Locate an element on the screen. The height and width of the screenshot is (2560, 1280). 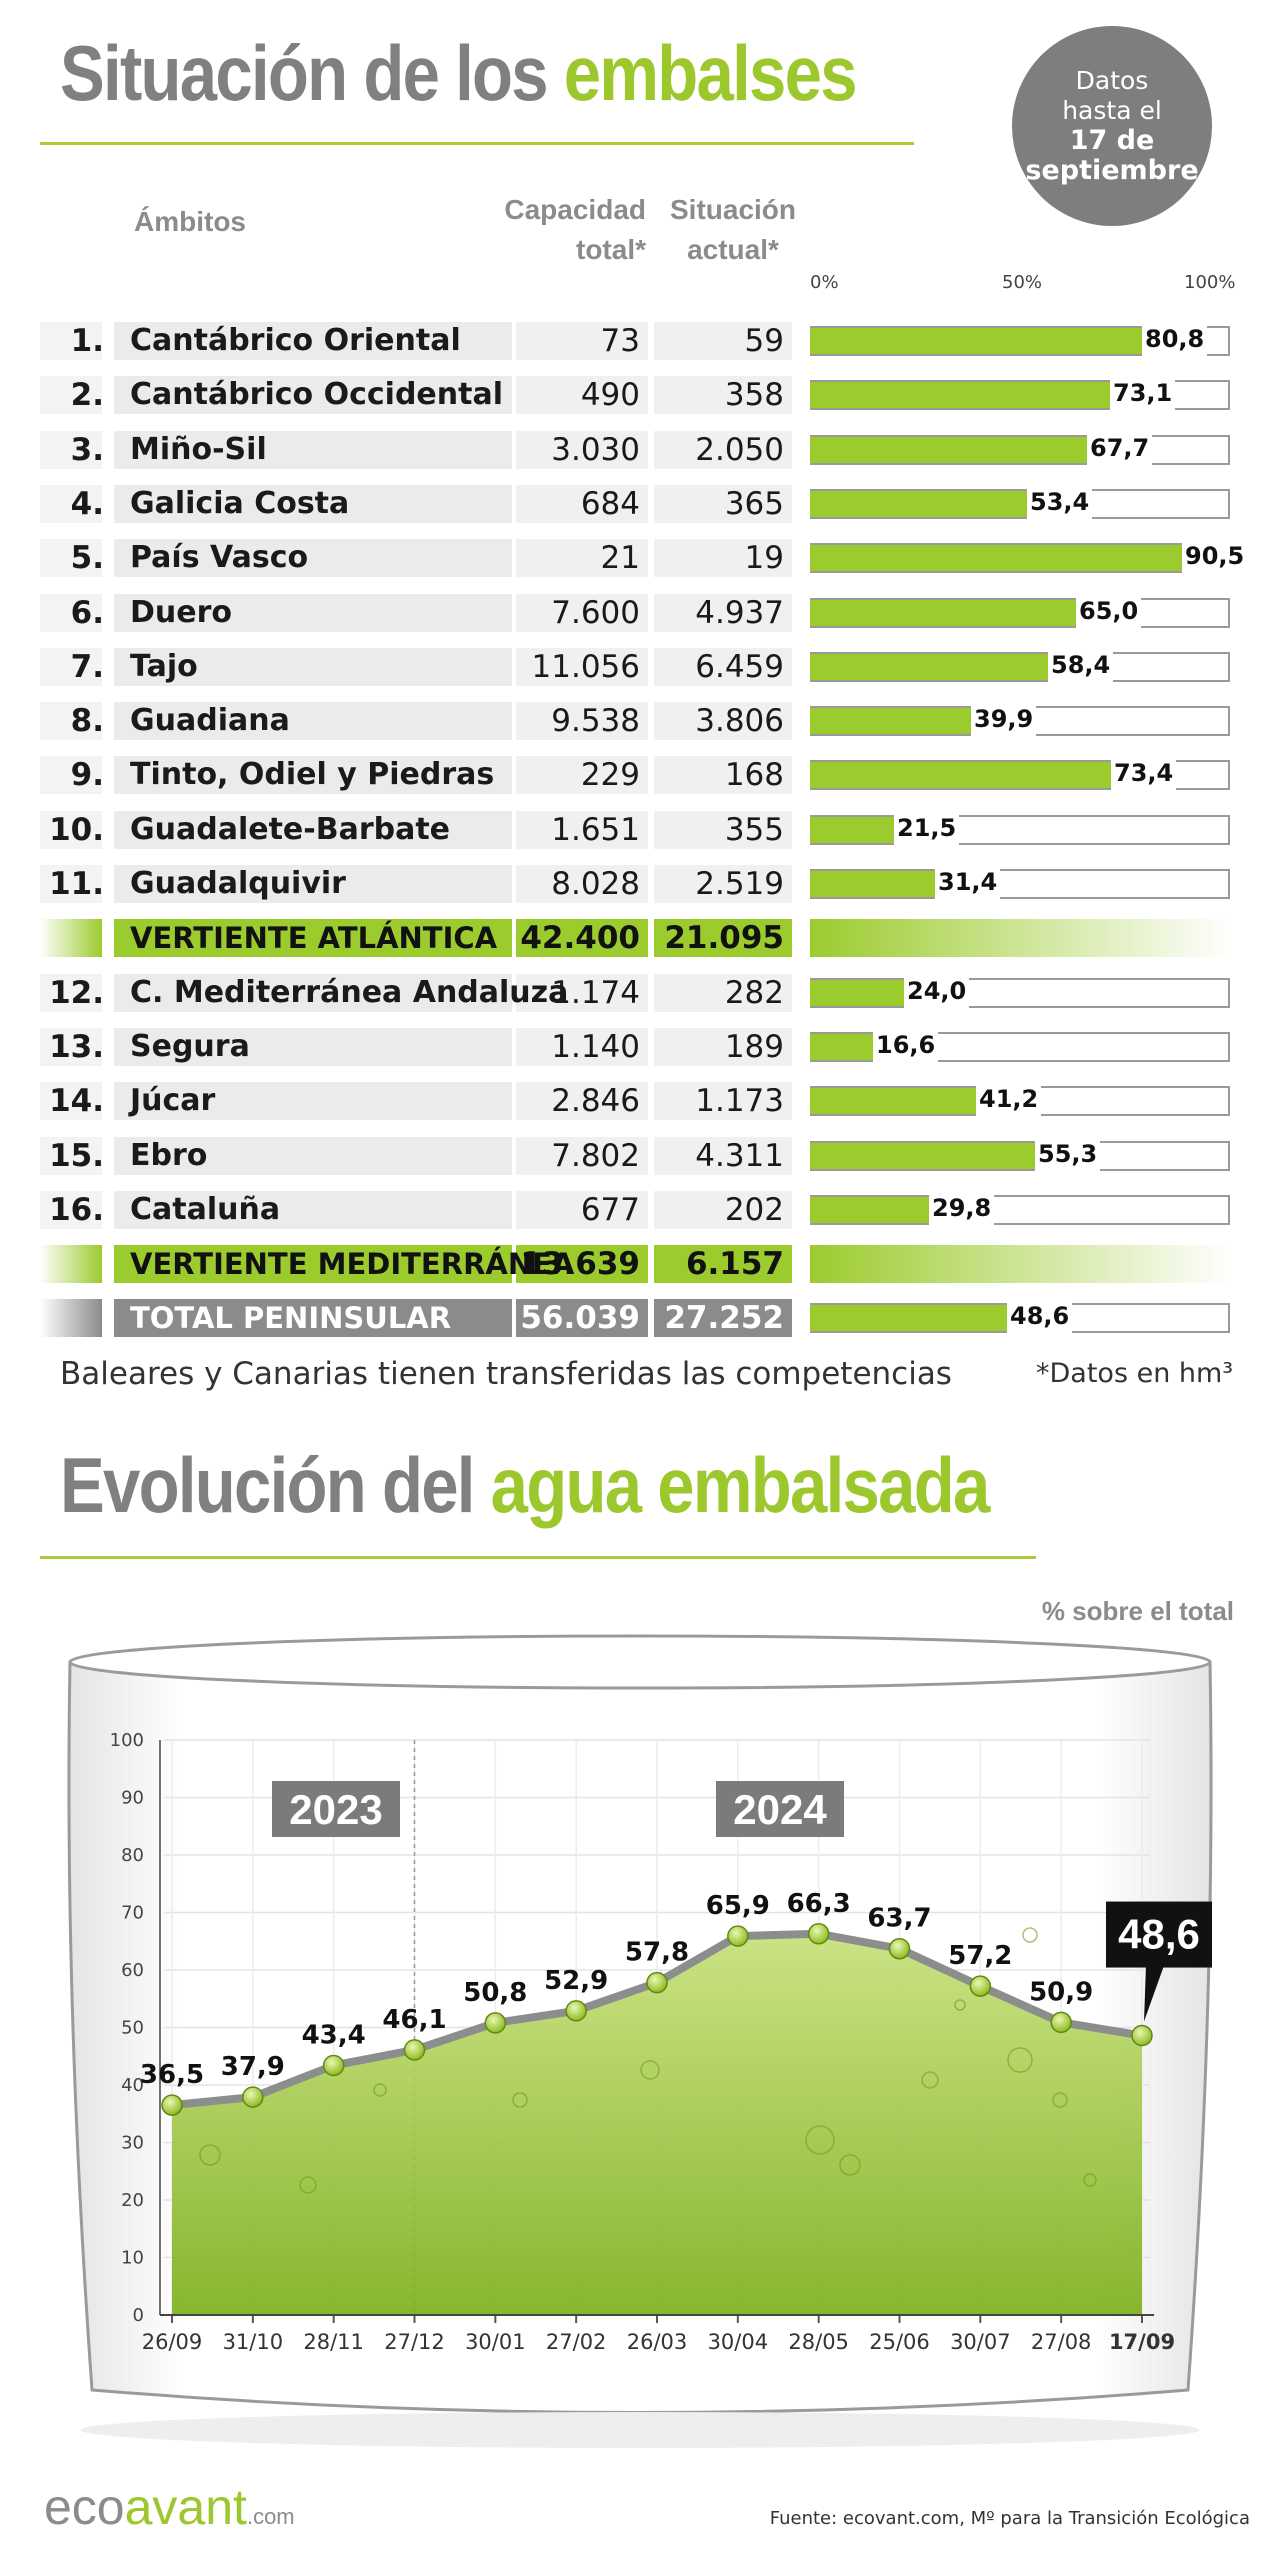
summary-name: VERTIENTE ATLÁNTICA is located at coordinates (314, 938).